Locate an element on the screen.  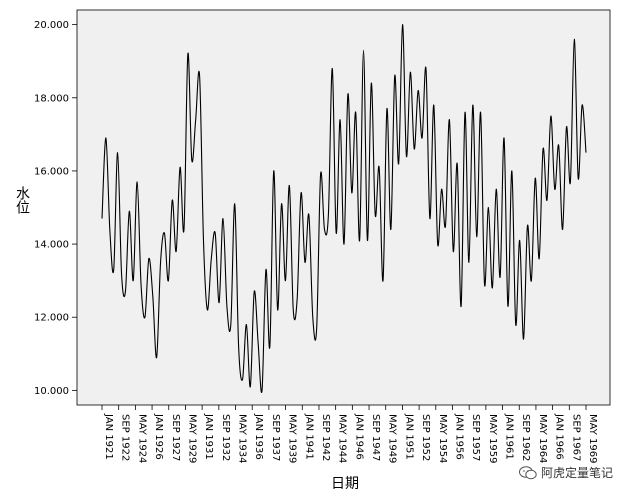
x-tick-label: JAN 1966 is located at coordinates (559, 436).